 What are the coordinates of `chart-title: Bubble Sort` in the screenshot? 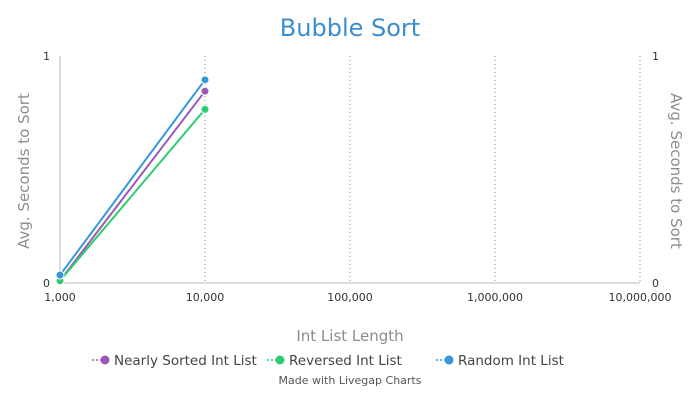 It's located at (350, 28).